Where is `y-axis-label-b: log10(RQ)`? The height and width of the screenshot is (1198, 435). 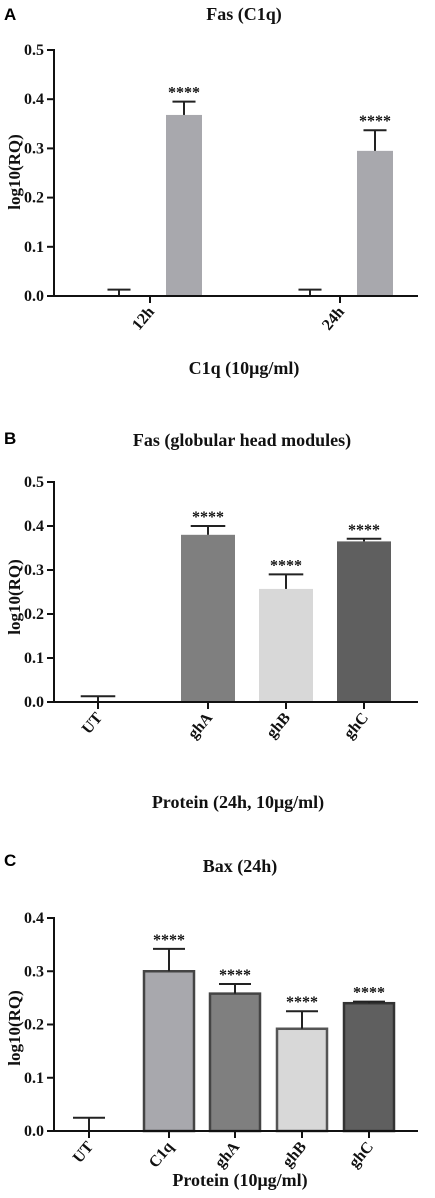 y-axis-label-b: log10(RQ) is located at coordinates (14, 597).